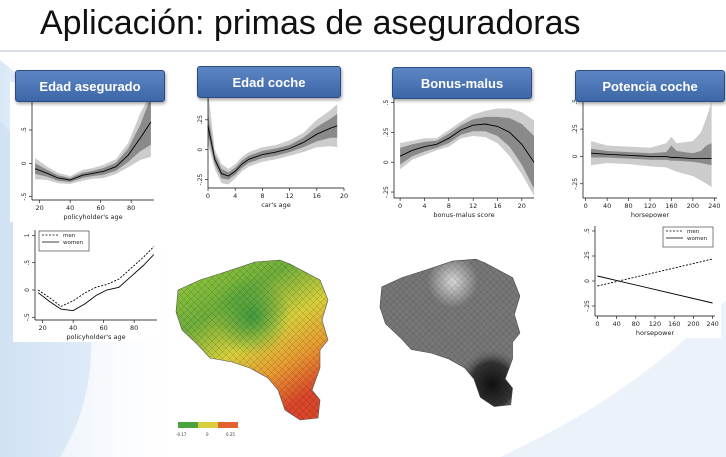 Image resolution: width=726 pixels, height=457 pixels. I want to click on belgium-map-significance, so click(450, 332).